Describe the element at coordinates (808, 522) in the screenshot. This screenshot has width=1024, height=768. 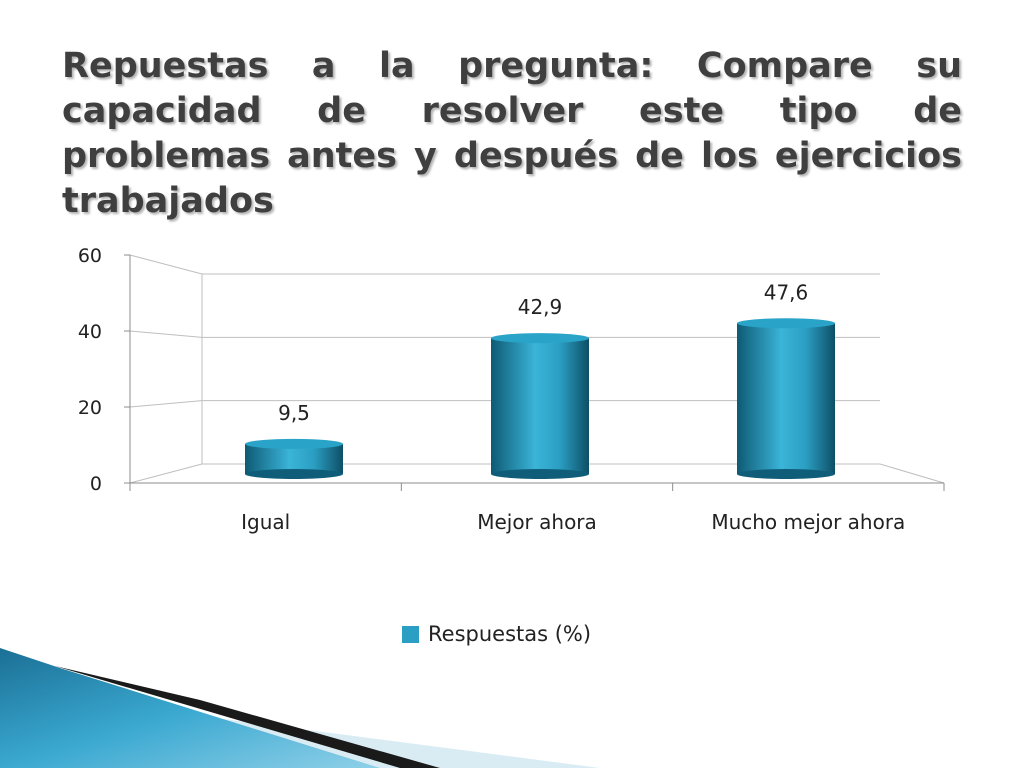
I see `x-tick-label: Mucho mejor ahora` at that location.